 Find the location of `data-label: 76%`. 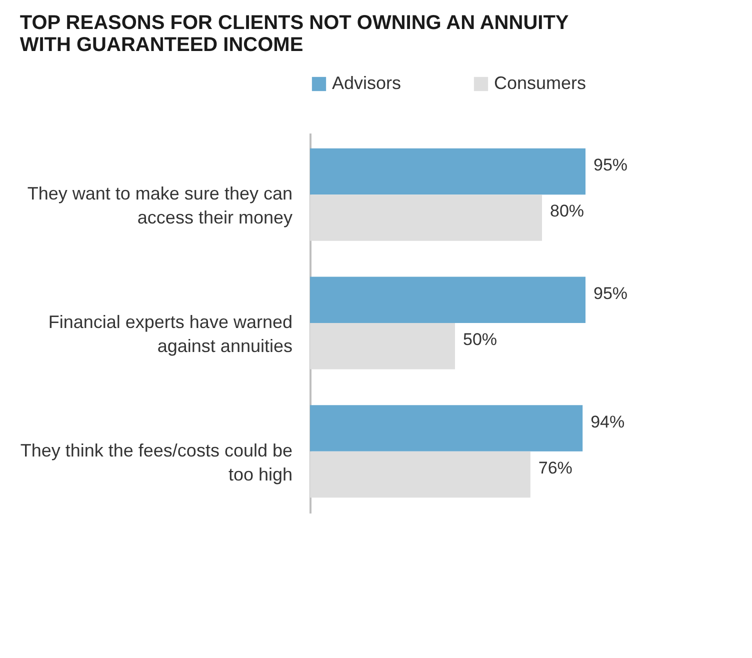

data-label: 76% is located at coordinates (555, 468).